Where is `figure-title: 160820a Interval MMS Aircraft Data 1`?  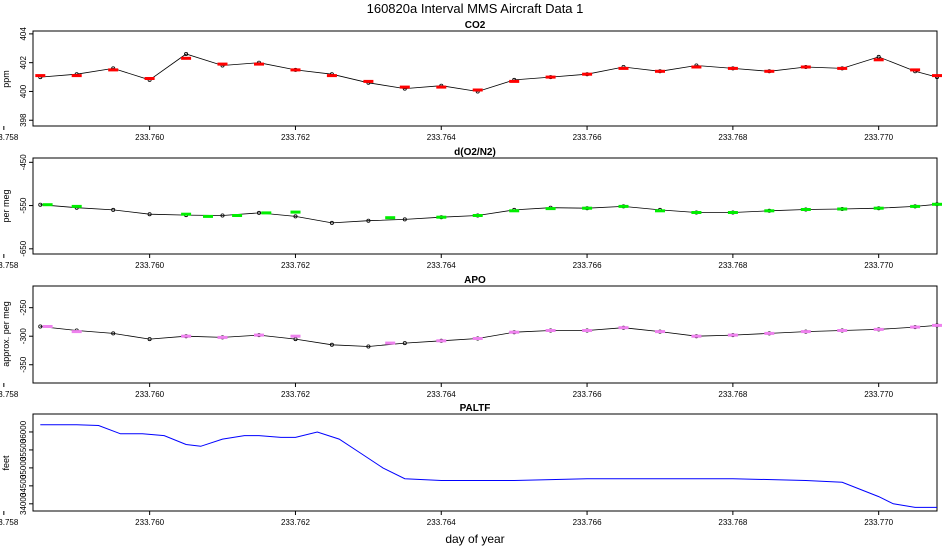 figure-title: 160820a Interval MMS Aircraft Data 1 is located at coordinates (475, 8).